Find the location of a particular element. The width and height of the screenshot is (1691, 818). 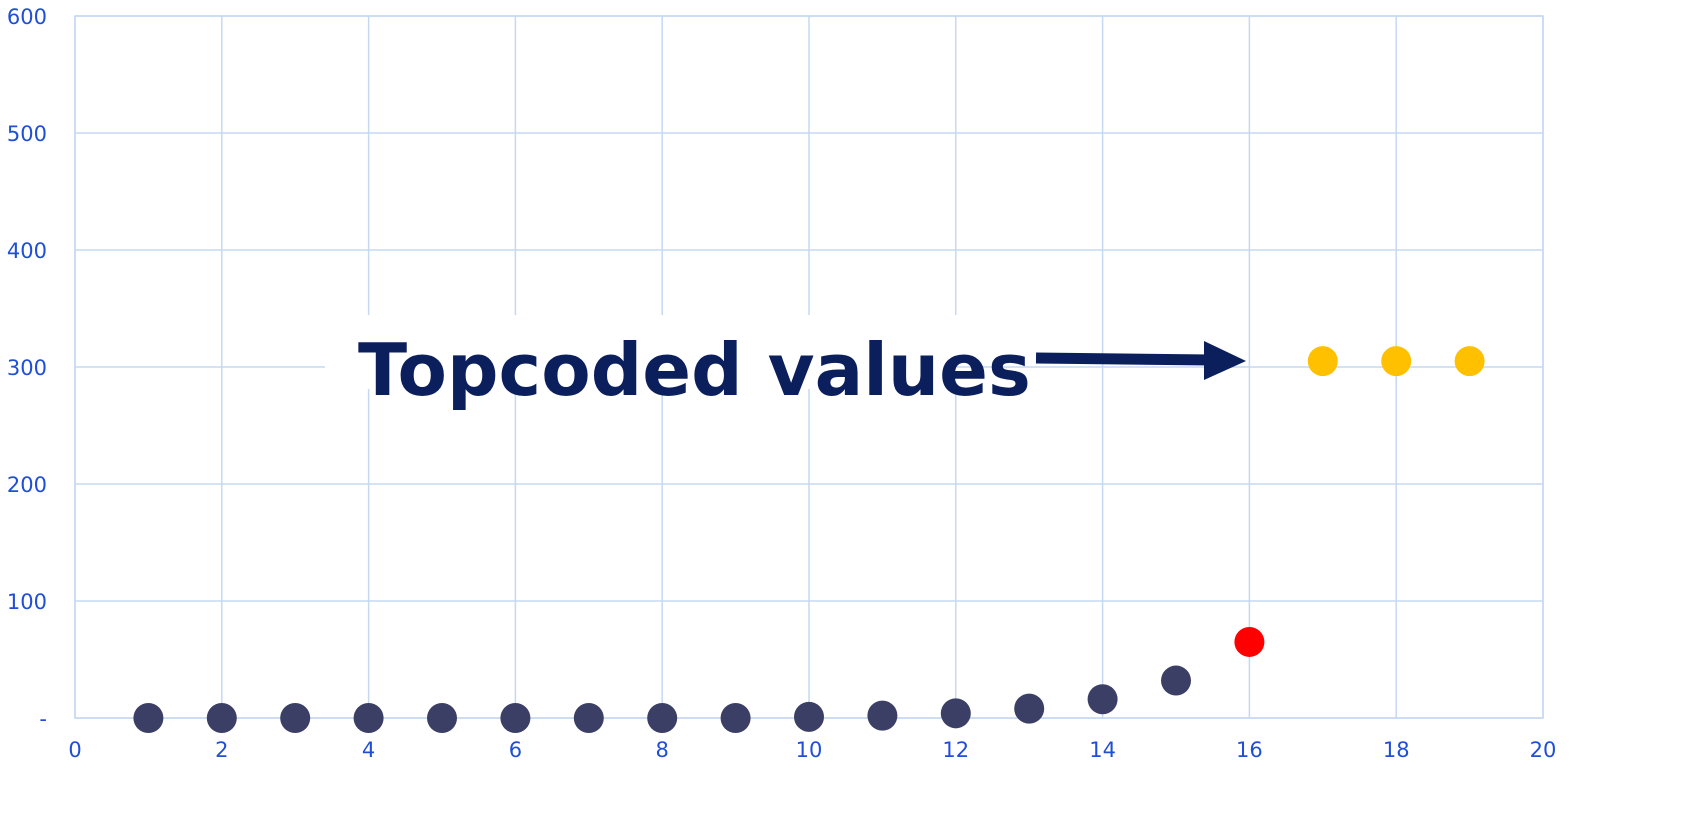

x-tick-label: 6 is located at coordinates (515, 750).